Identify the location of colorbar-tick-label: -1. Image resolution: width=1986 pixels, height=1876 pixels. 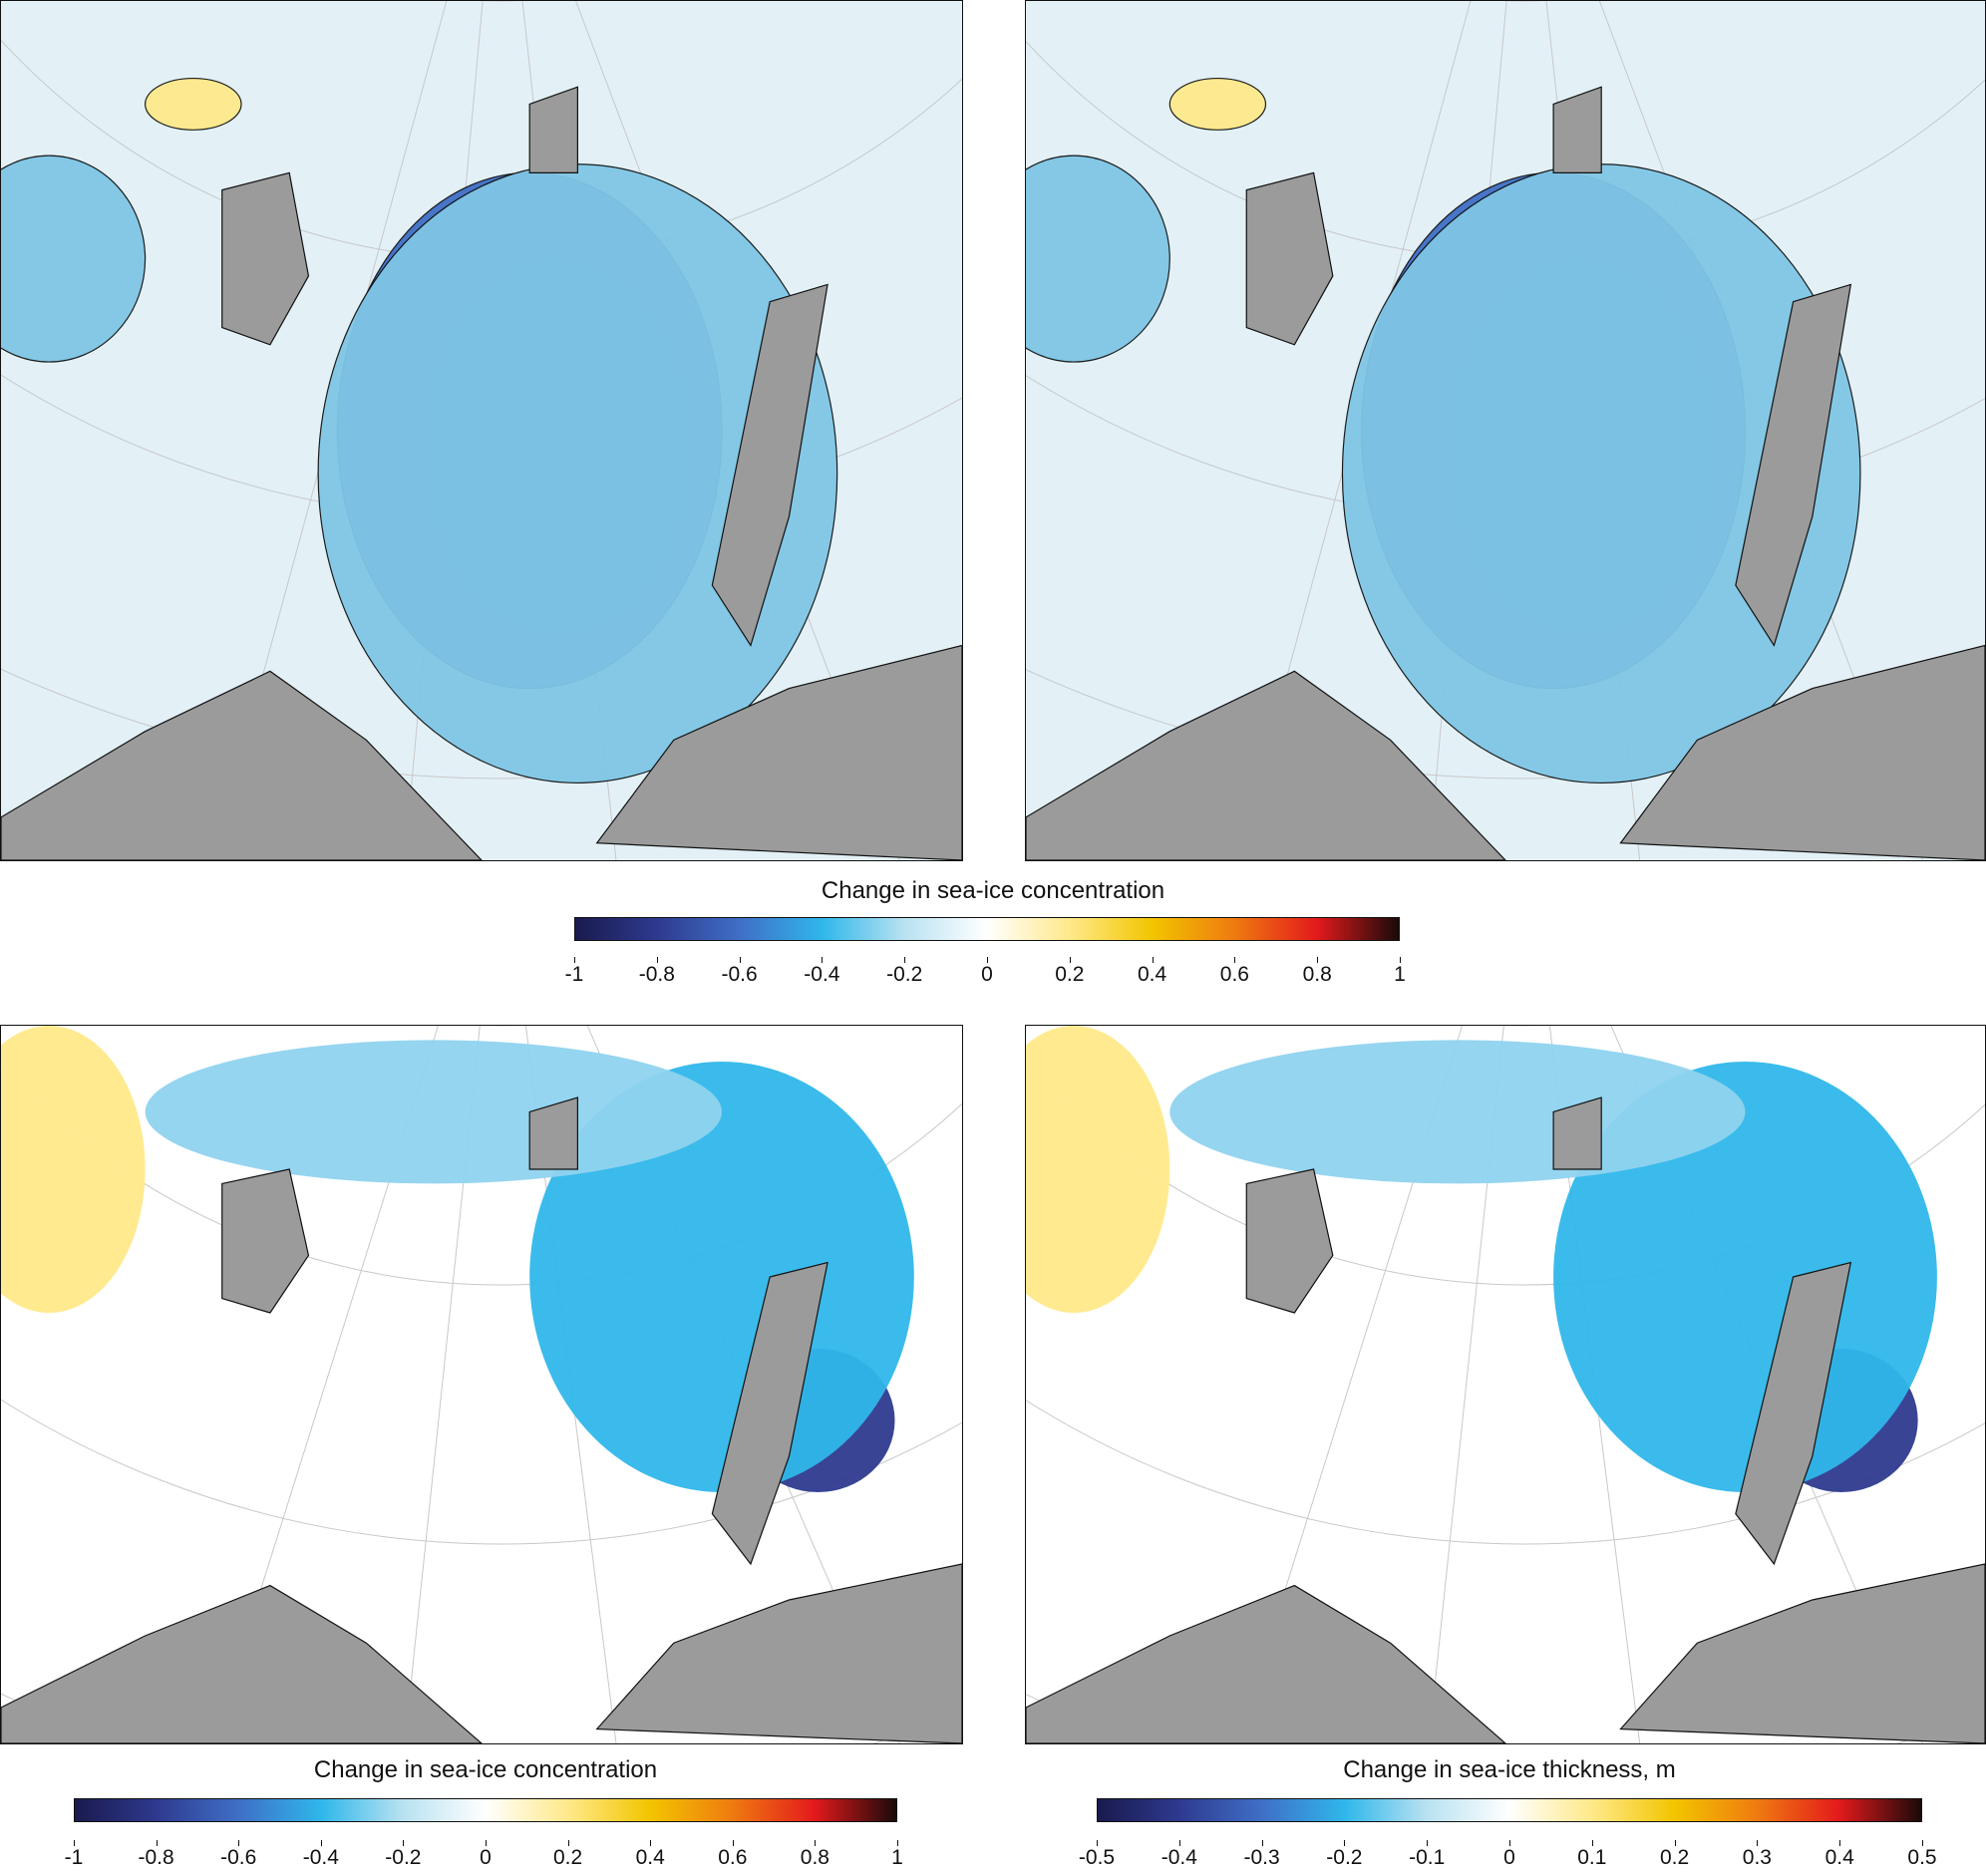
(574, 974).